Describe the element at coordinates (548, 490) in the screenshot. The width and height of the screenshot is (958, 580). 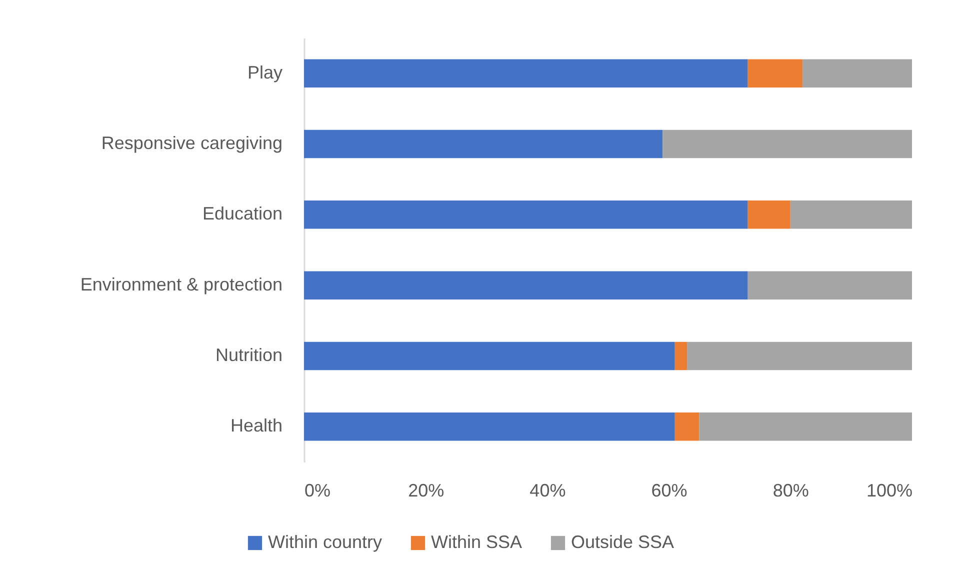
I see `x-tick-label: 40%` at that location.